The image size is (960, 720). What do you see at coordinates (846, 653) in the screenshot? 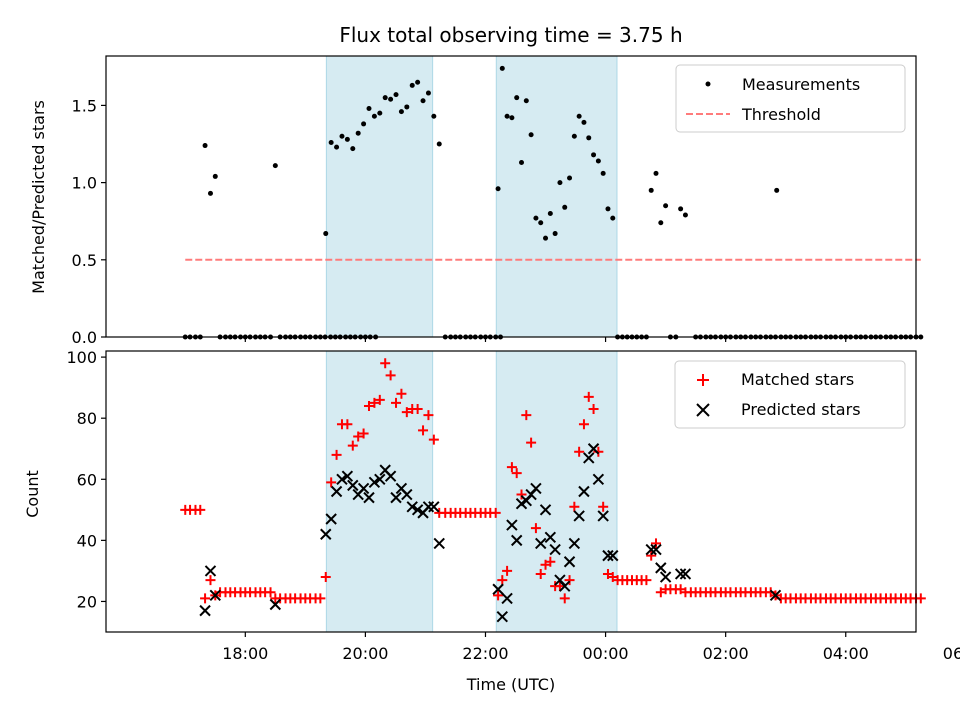
I see `x-tick-label: 04:00` at bounding box center [846, 653].